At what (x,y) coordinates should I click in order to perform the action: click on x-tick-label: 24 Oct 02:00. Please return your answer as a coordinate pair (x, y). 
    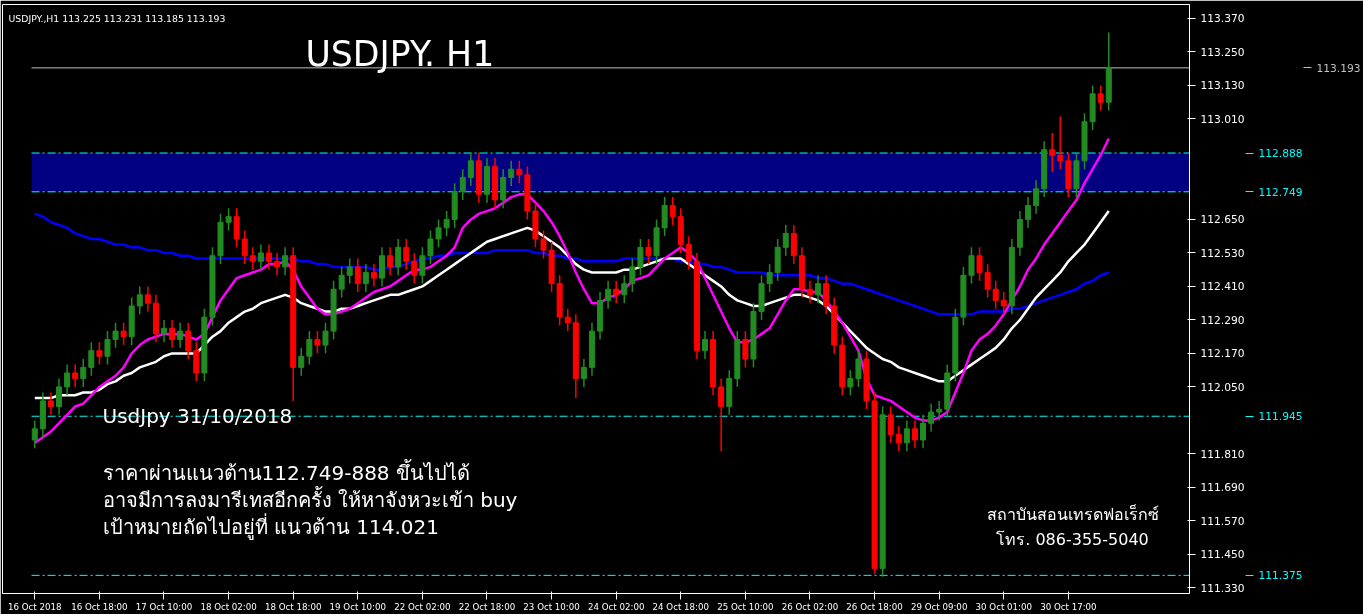
    Looking at the image, I should click on (616, 606).